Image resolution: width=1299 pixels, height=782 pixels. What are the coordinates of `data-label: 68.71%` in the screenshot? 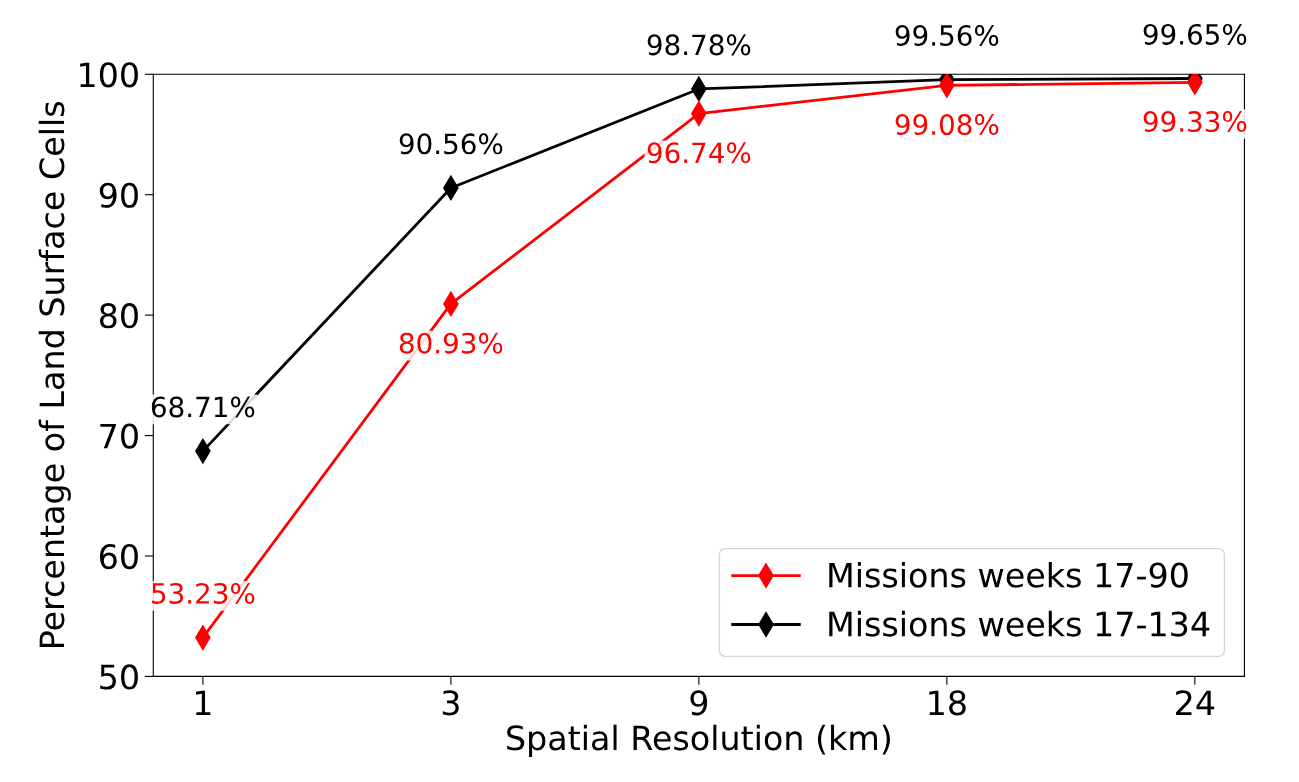 It's located at (203, 407).